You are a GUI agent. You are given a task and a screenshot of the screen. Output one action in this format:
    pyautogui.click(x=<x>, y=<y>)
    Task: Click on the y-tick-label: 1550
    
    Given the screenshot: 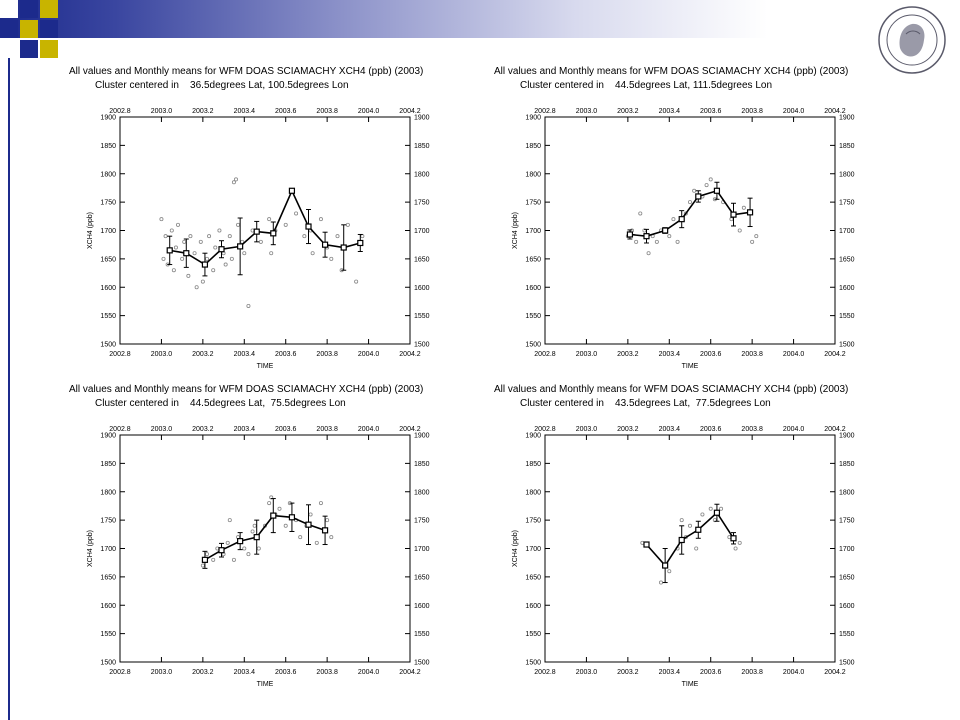 What is the action you would take?
    pyautogui.click(x=108, y=634)
    